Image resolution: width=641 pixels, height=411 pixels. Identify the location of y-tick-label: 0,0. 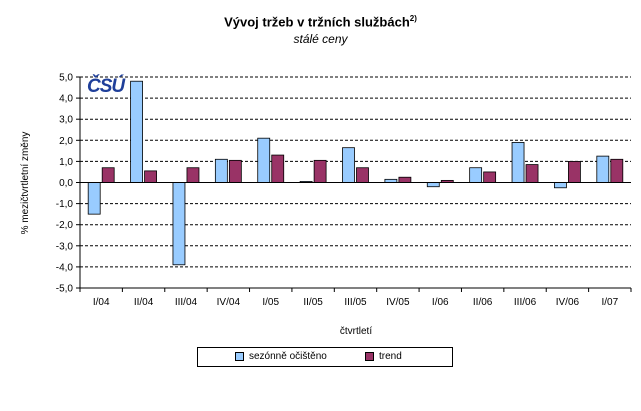
(66, 183).